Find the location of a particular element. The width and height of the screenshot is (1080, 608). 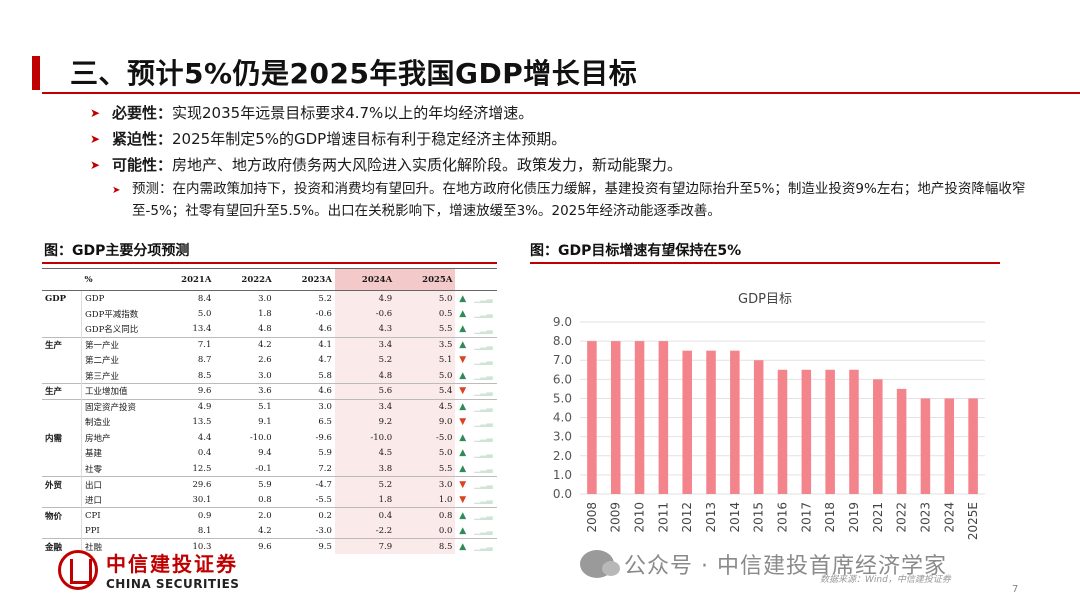

table-row: 外贸 出口 29.6 5.9 -4.7 5.2 3.0 ▼ ▁▂▃ is located at coordinates (269, 484).